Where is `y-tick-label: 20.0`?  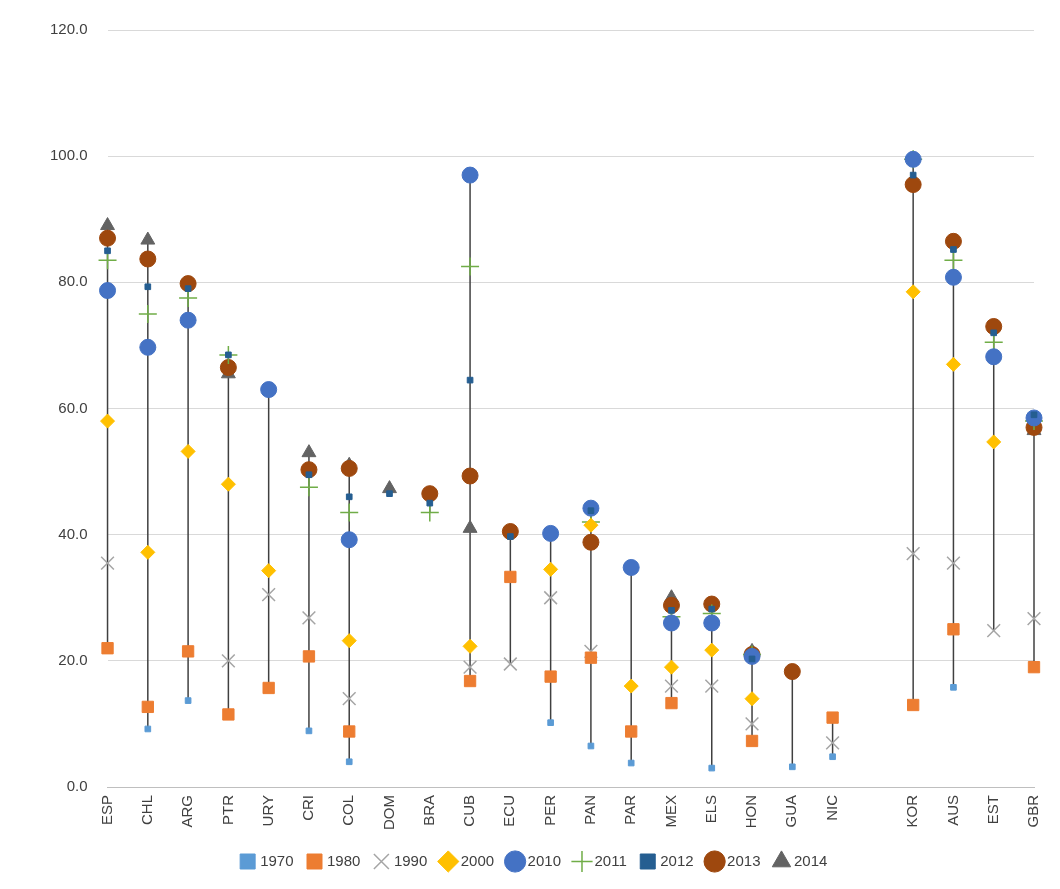 y-tick-label: 20.0 is located at coordinates (73, 659).